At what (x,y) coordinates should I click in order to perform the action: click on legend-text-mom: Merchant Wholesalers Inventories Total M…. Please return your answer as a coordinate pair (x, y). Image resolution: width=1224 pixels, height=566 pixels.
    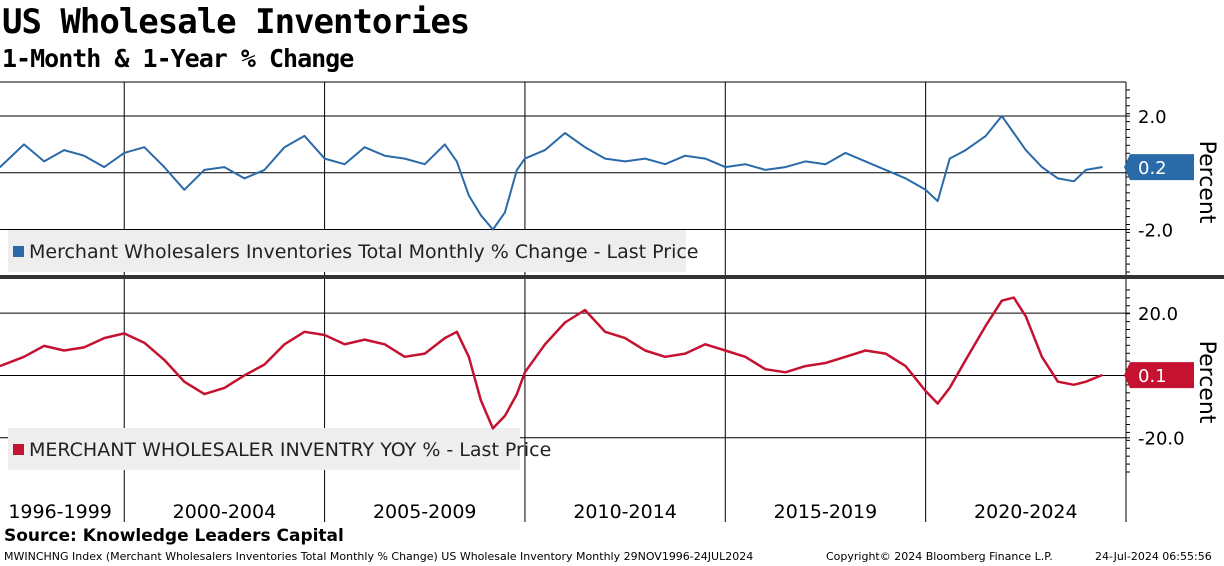
    Looking at the image, I should click on (364, 252).